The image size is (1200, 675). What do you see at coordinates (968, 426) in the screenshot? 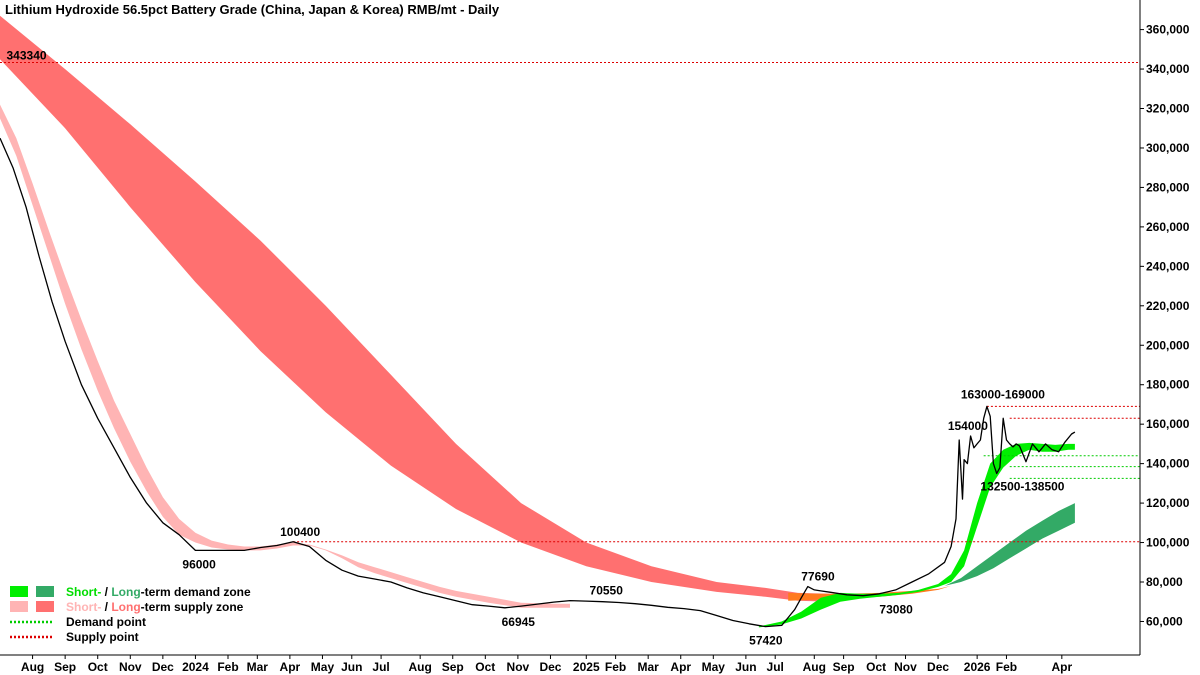
I see `price-annotation: 154000` at bounding box center [968, 426].